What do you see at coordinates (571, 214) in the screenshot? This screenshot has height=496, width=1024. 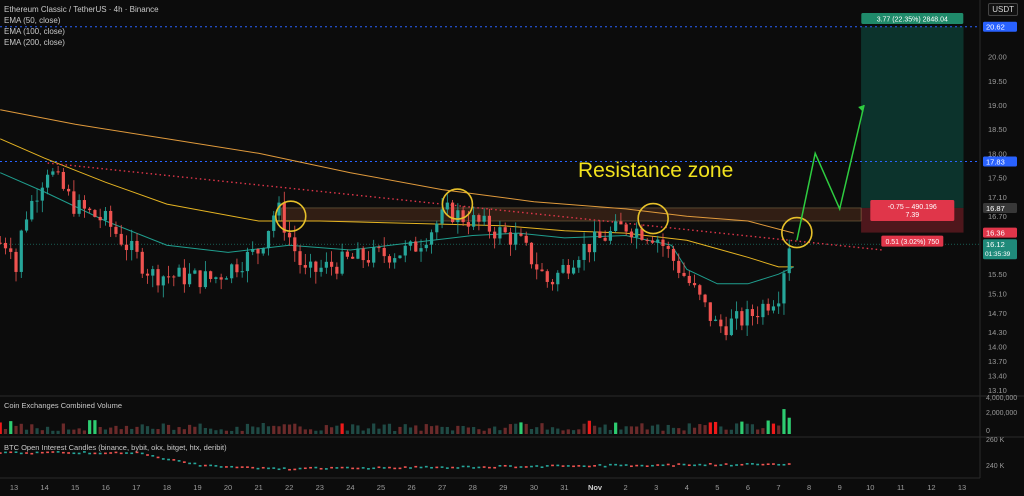 I see `resistance-zone-band` at bounding box center [571, 214].